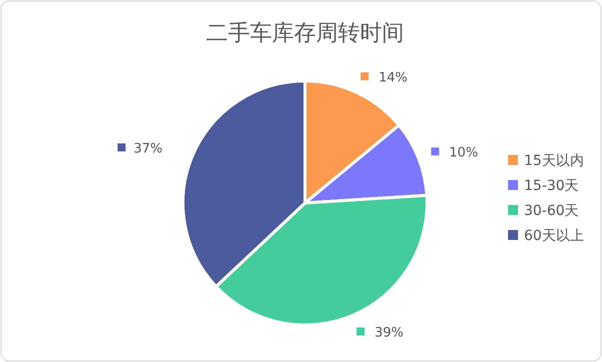 This screenshot has width=602, height=362. What do you see at coordinates (554, 161) in the screenshot?
I see `legend-label: 15天以内` at bounding box center [554, 161].